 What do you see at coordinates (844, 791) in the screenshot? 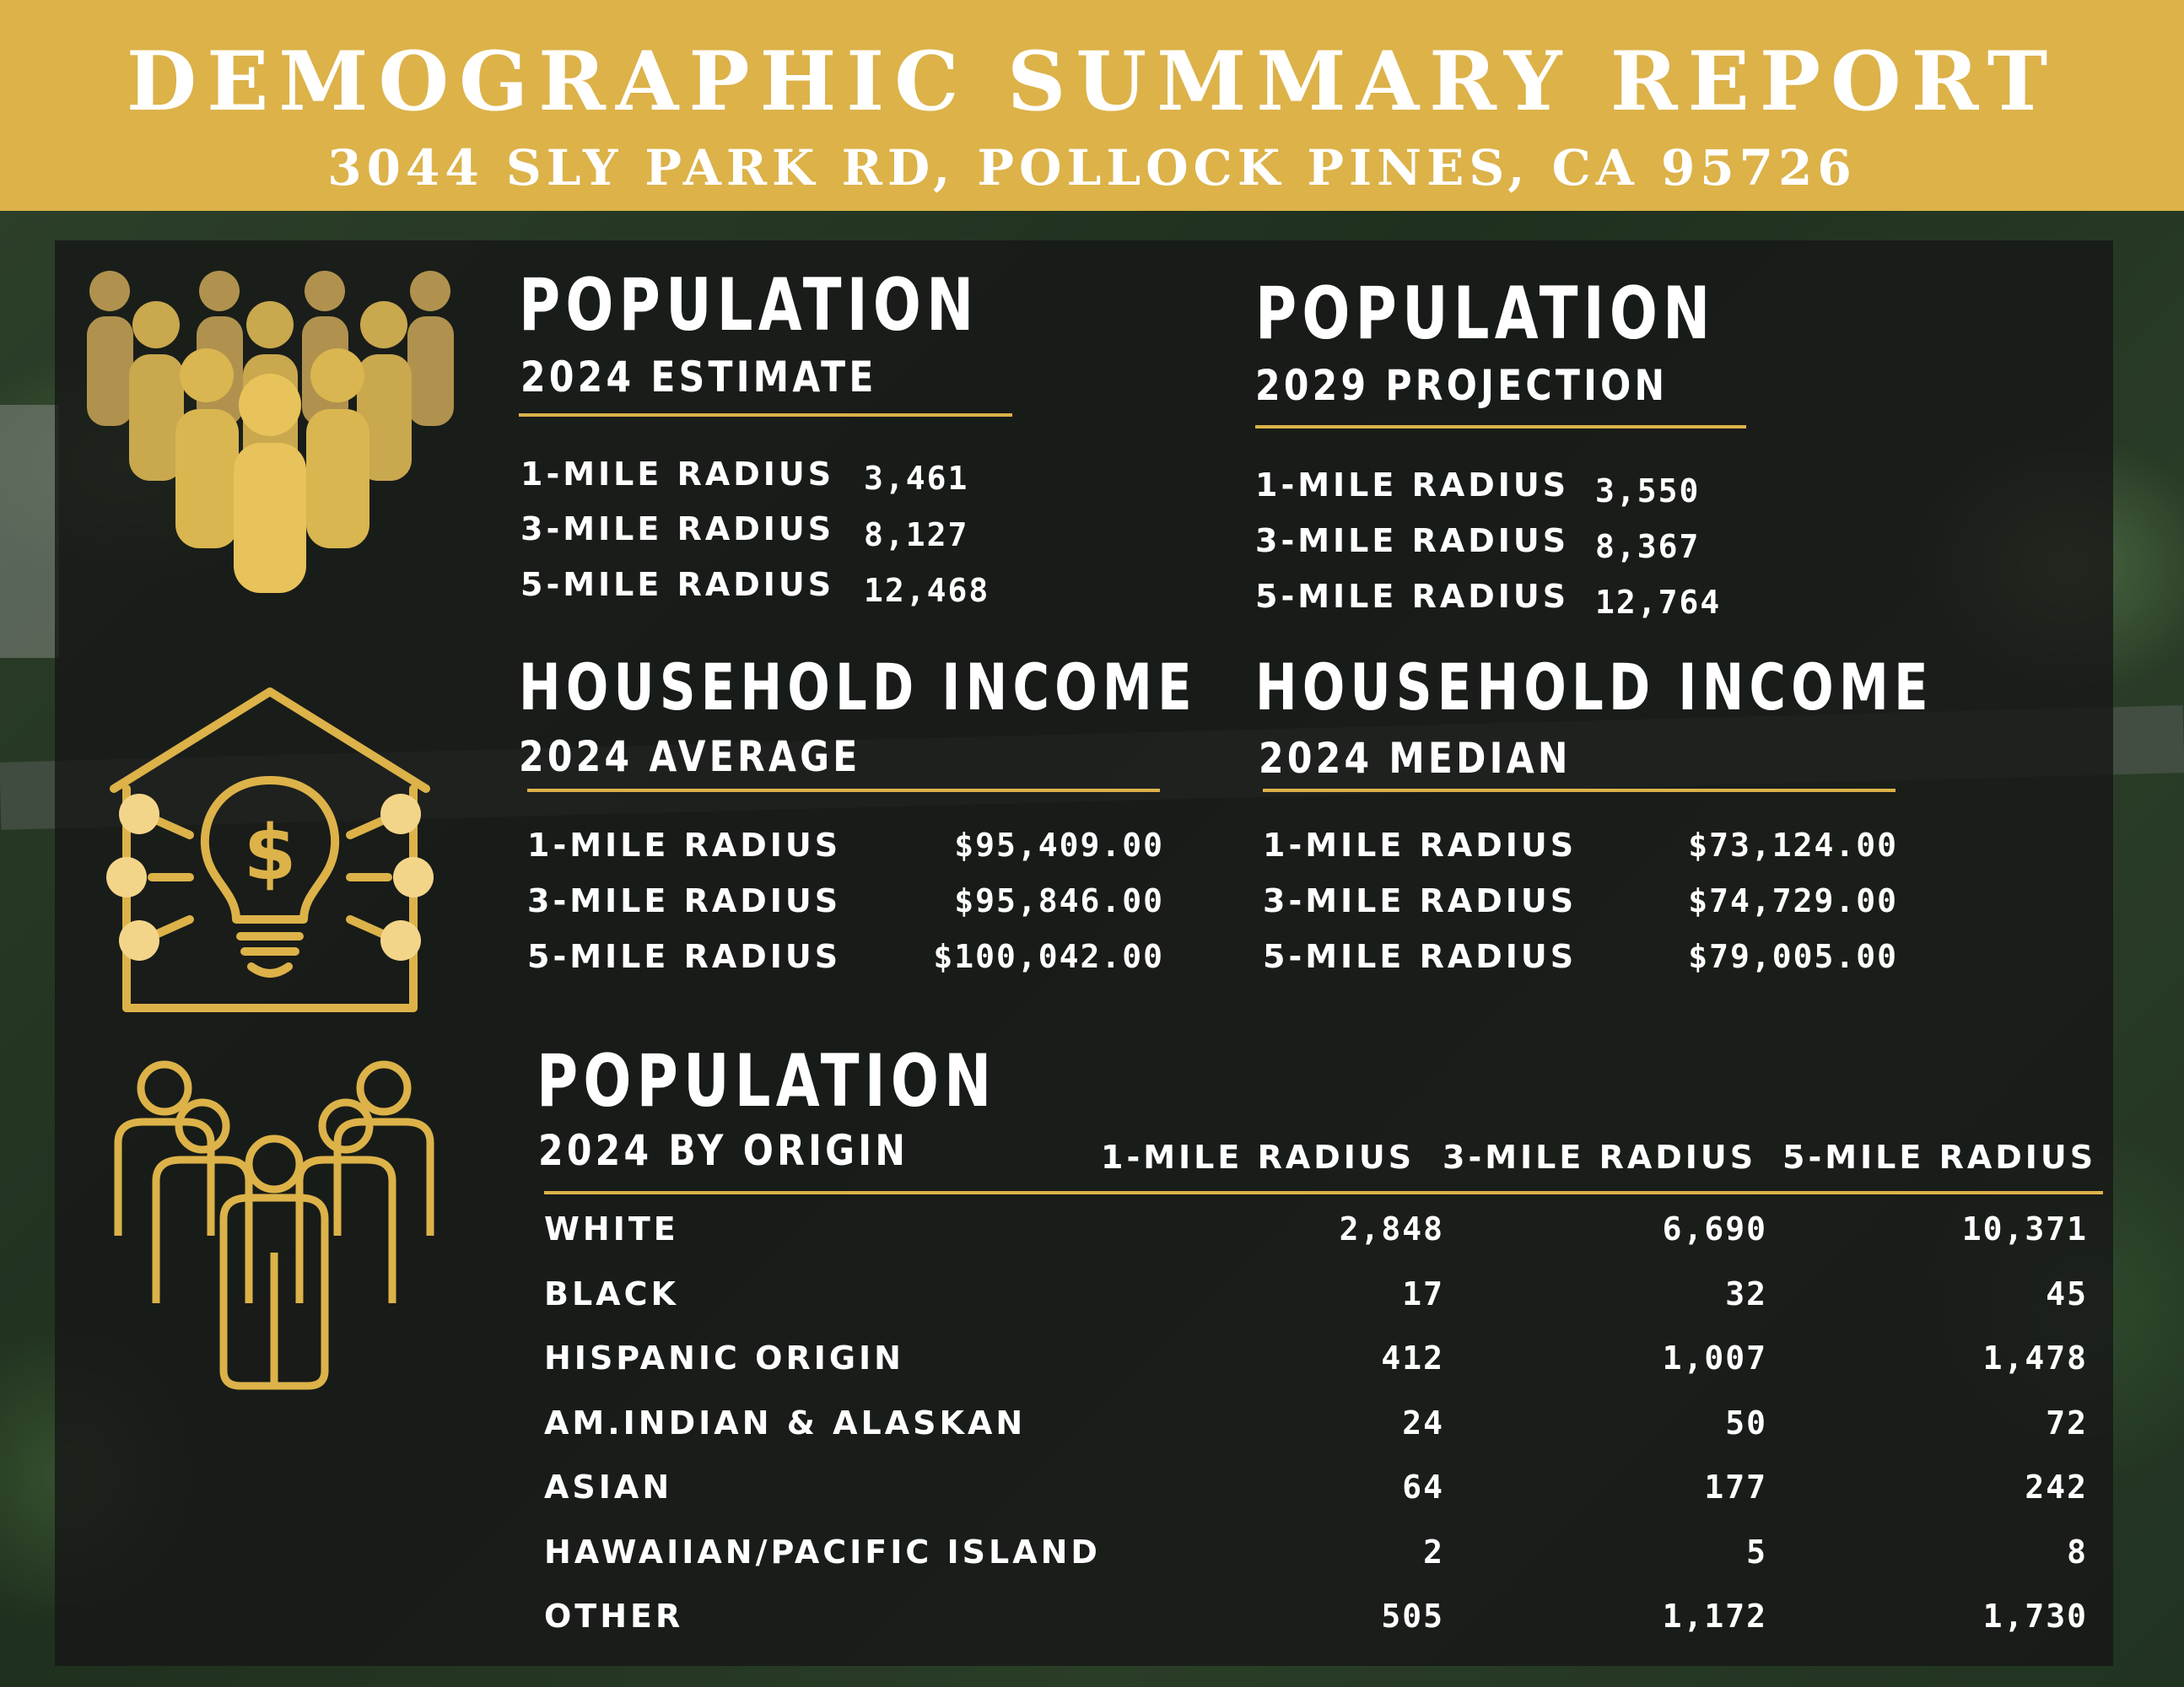
I see `income-avg-rule` at bounding box center [844, 791].